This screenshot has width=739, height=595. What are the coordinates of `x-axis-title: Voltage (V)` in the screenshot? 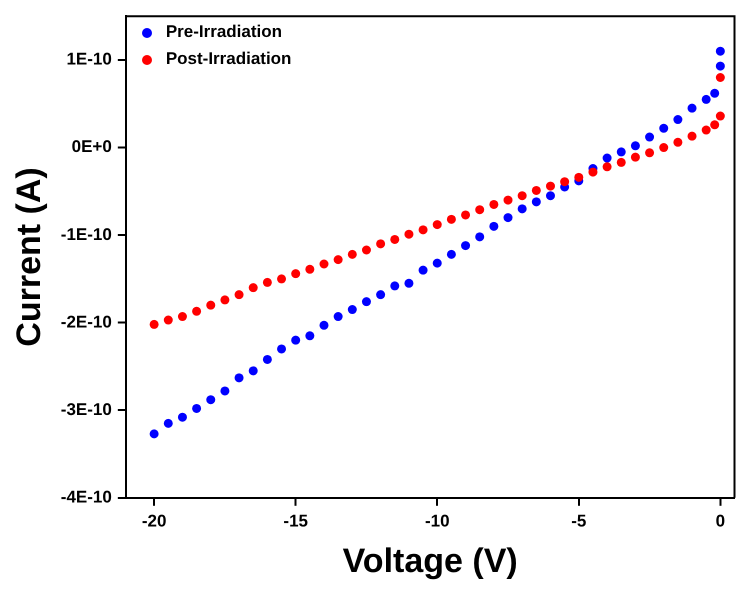 It's located at (430, 561).